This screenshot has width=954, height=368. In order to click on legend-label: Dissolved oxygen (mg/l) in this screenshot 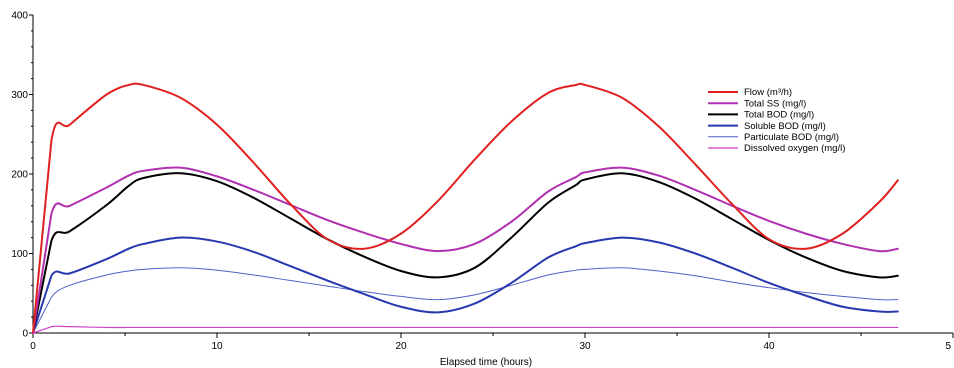, I will do `click(794, 148)`.